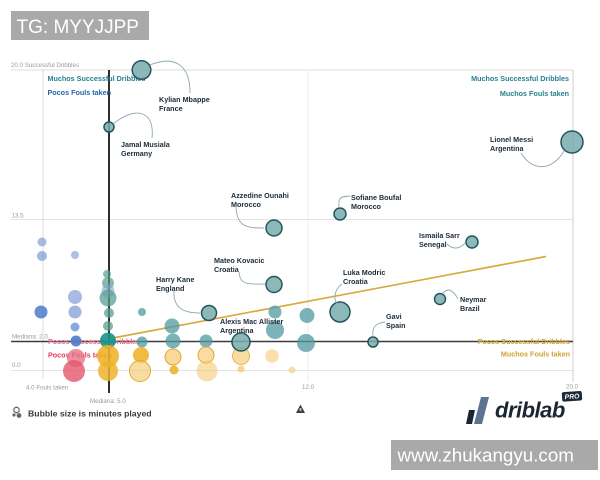 The image size is (600, 480). Describe the element at coordinates (364, 272) in the screenshot. I see `svg-text: Luka Modric` at that location.